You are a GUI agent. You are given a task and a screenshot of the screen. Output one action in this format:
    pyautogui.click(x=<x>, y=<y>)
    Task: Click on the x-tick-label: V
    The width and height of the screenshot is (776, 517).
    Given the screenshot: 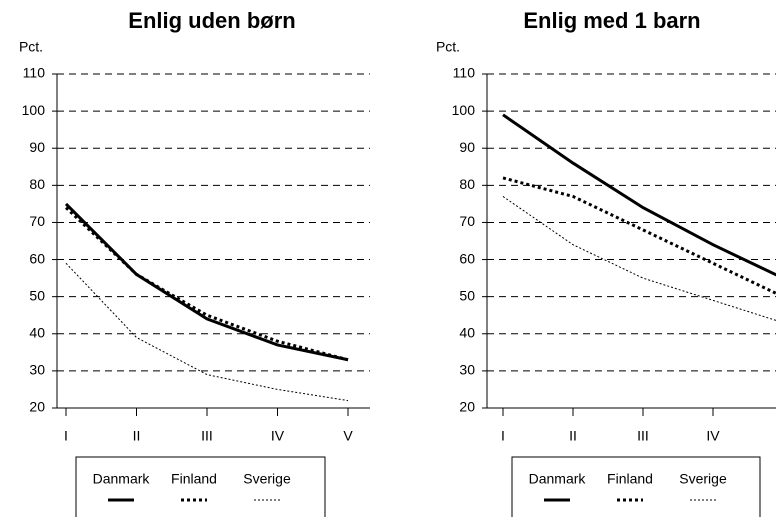 What is the action you would take?
    pyautogui.click(x=348, y=436)
    